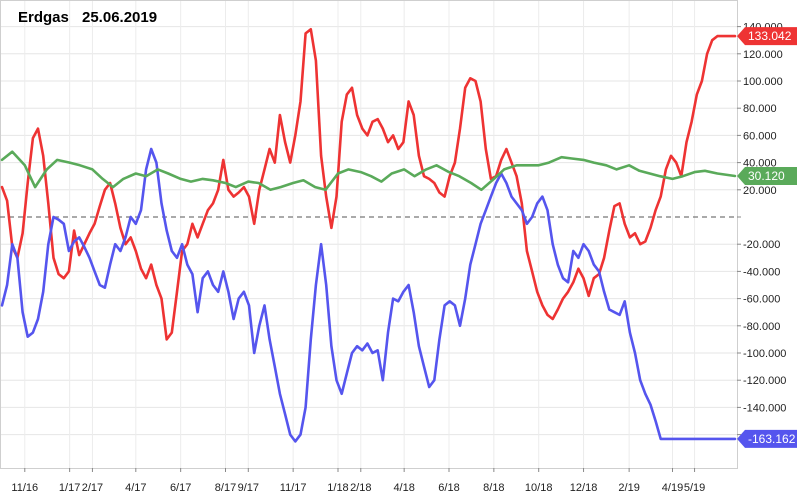  I want to click on last-value-badge-1: 133.042, so click(767, 36).